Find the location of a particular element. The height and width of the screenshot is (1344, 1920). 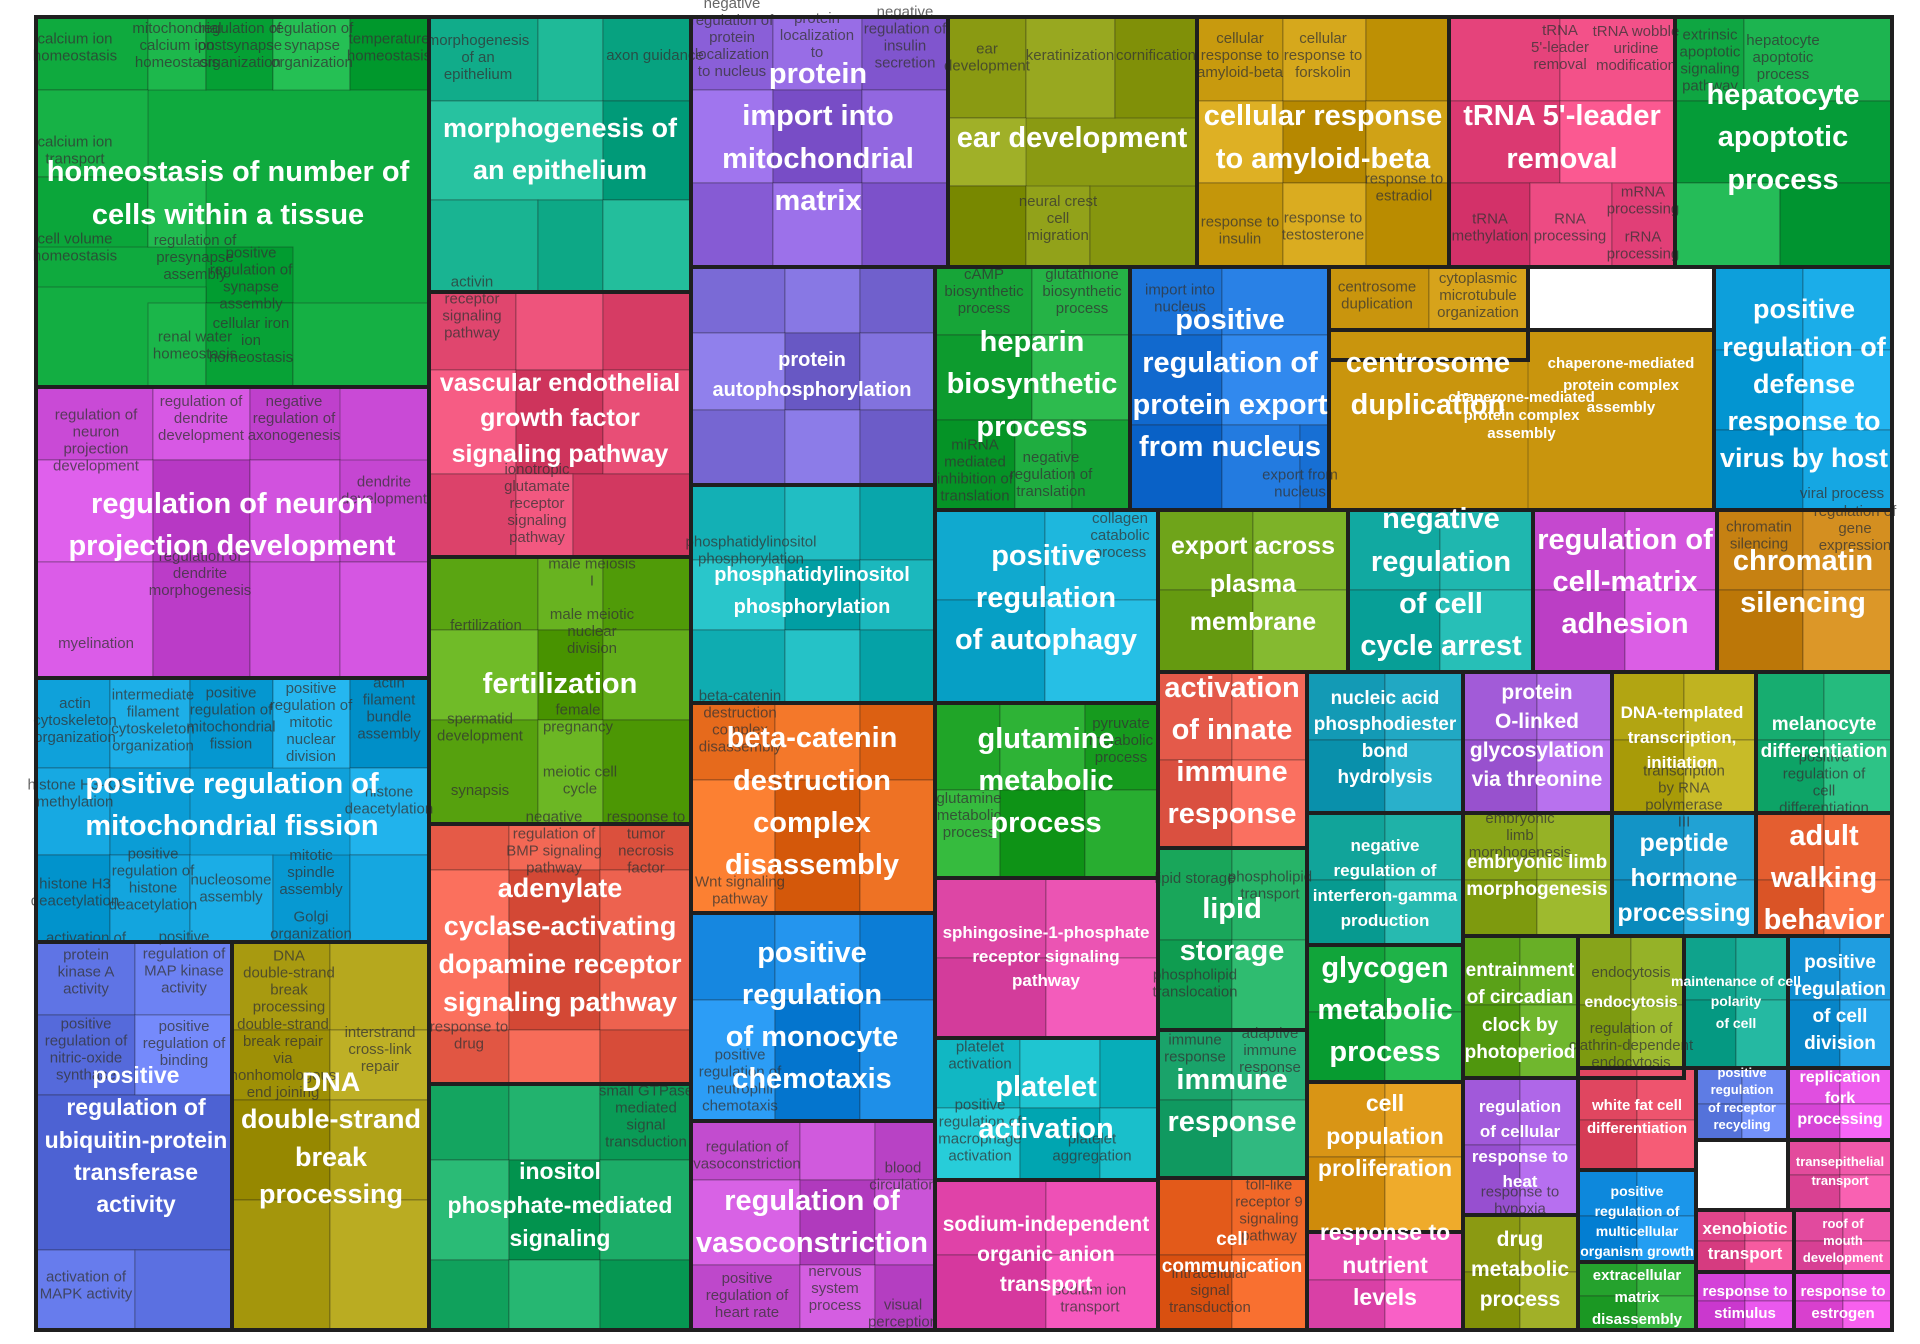

subcategory-label: regulation of postsynapse organization is located at coordinates (240, 45).